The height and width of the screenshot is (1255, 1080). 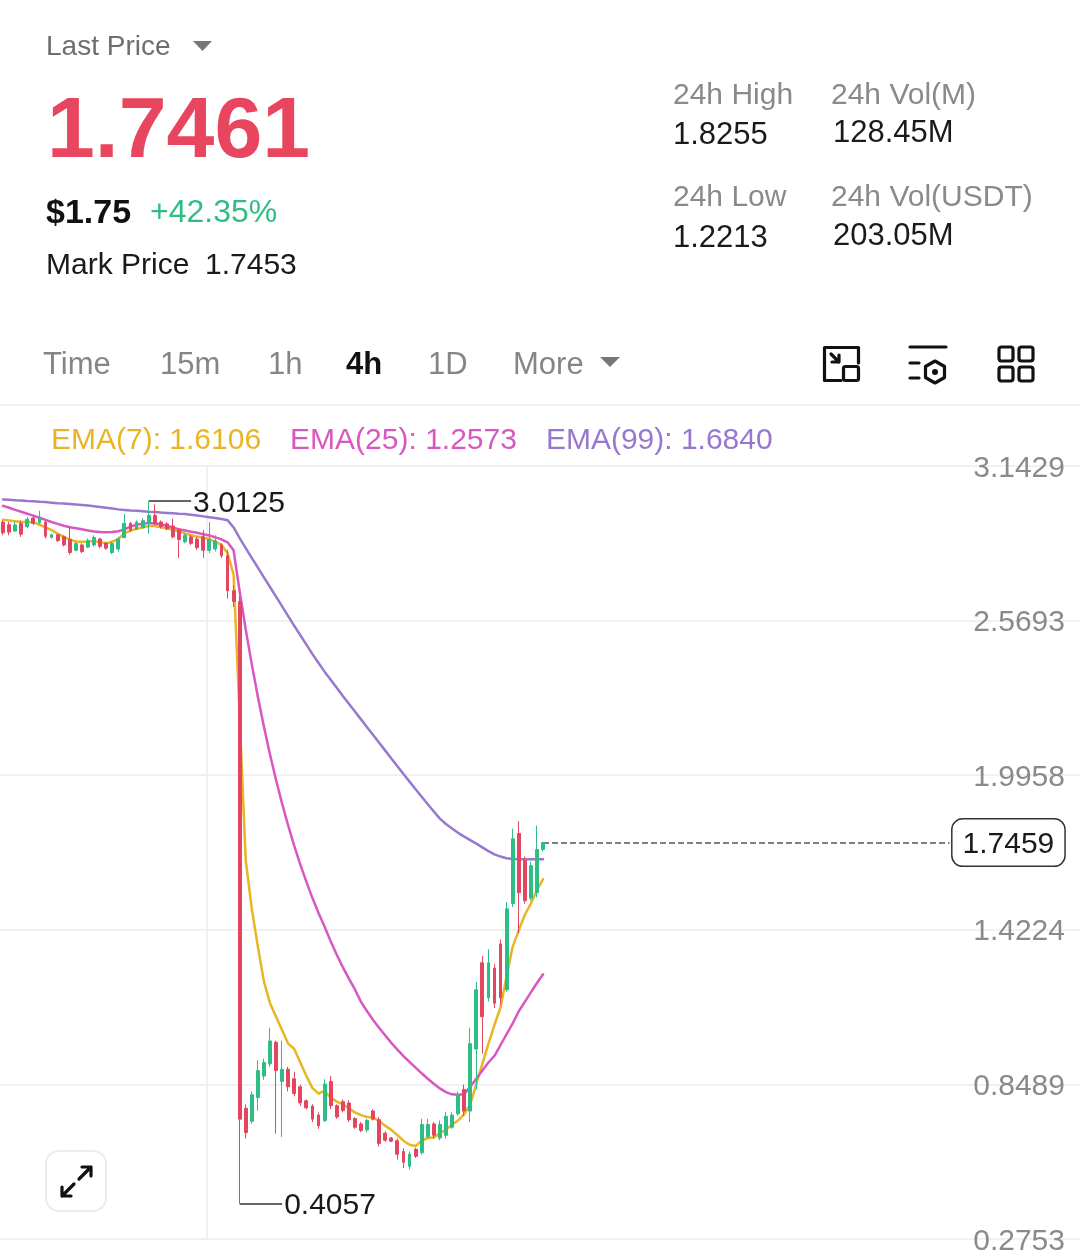 What do you see at coordinates (1019, 1238) in the screenshot?
I see `y-tick-label: 0.2753` at bounding box center [1019, 1238].